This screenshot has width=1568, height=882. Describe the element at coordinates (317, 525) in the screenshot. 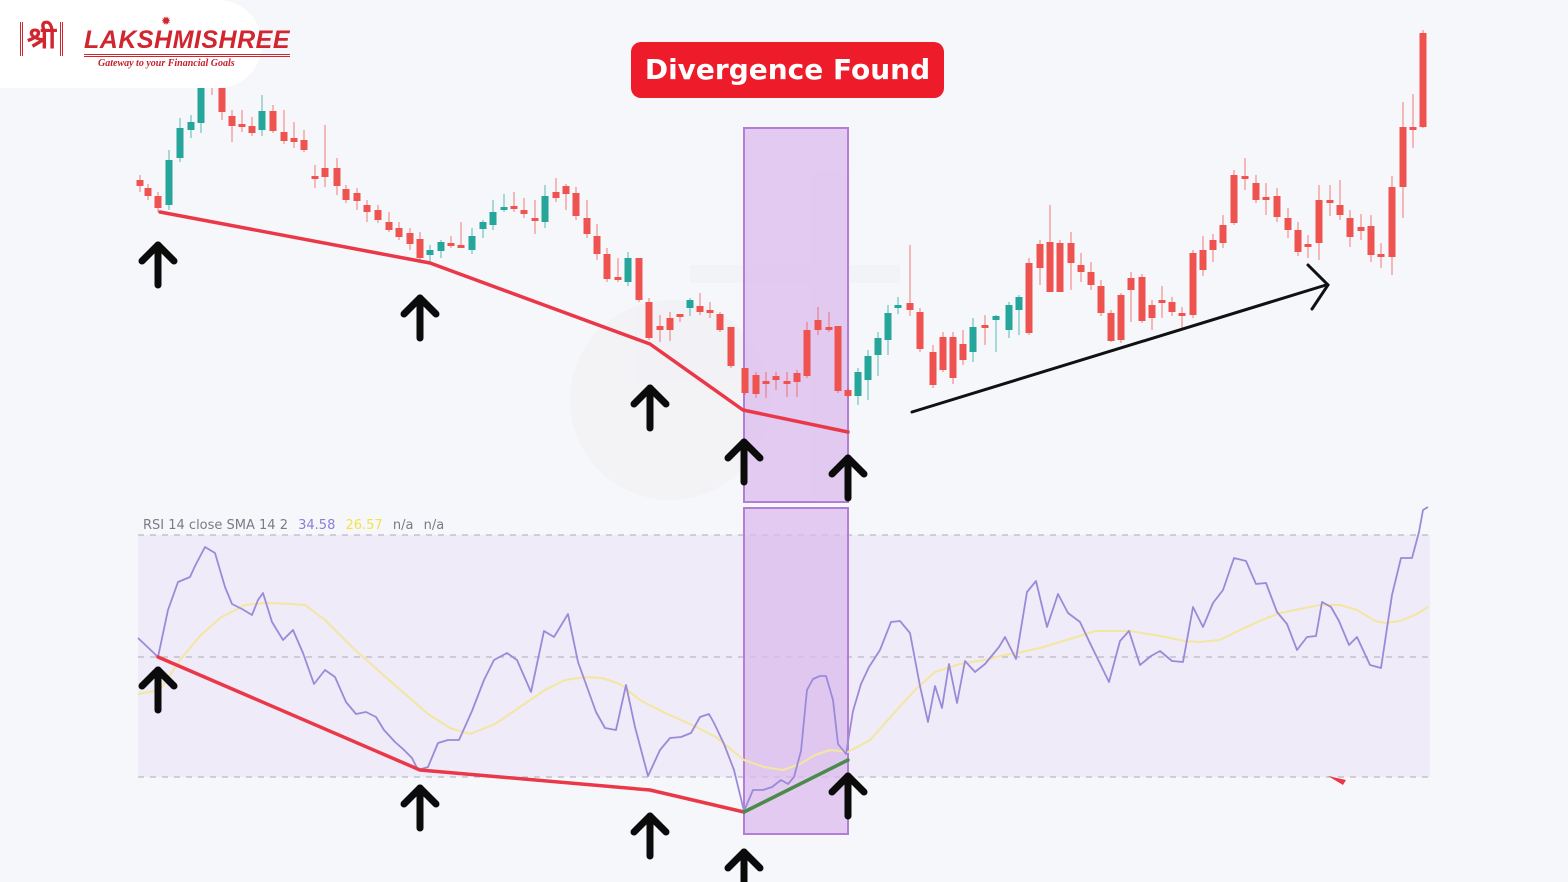

I see `rsi-value: 34.58` at that location.